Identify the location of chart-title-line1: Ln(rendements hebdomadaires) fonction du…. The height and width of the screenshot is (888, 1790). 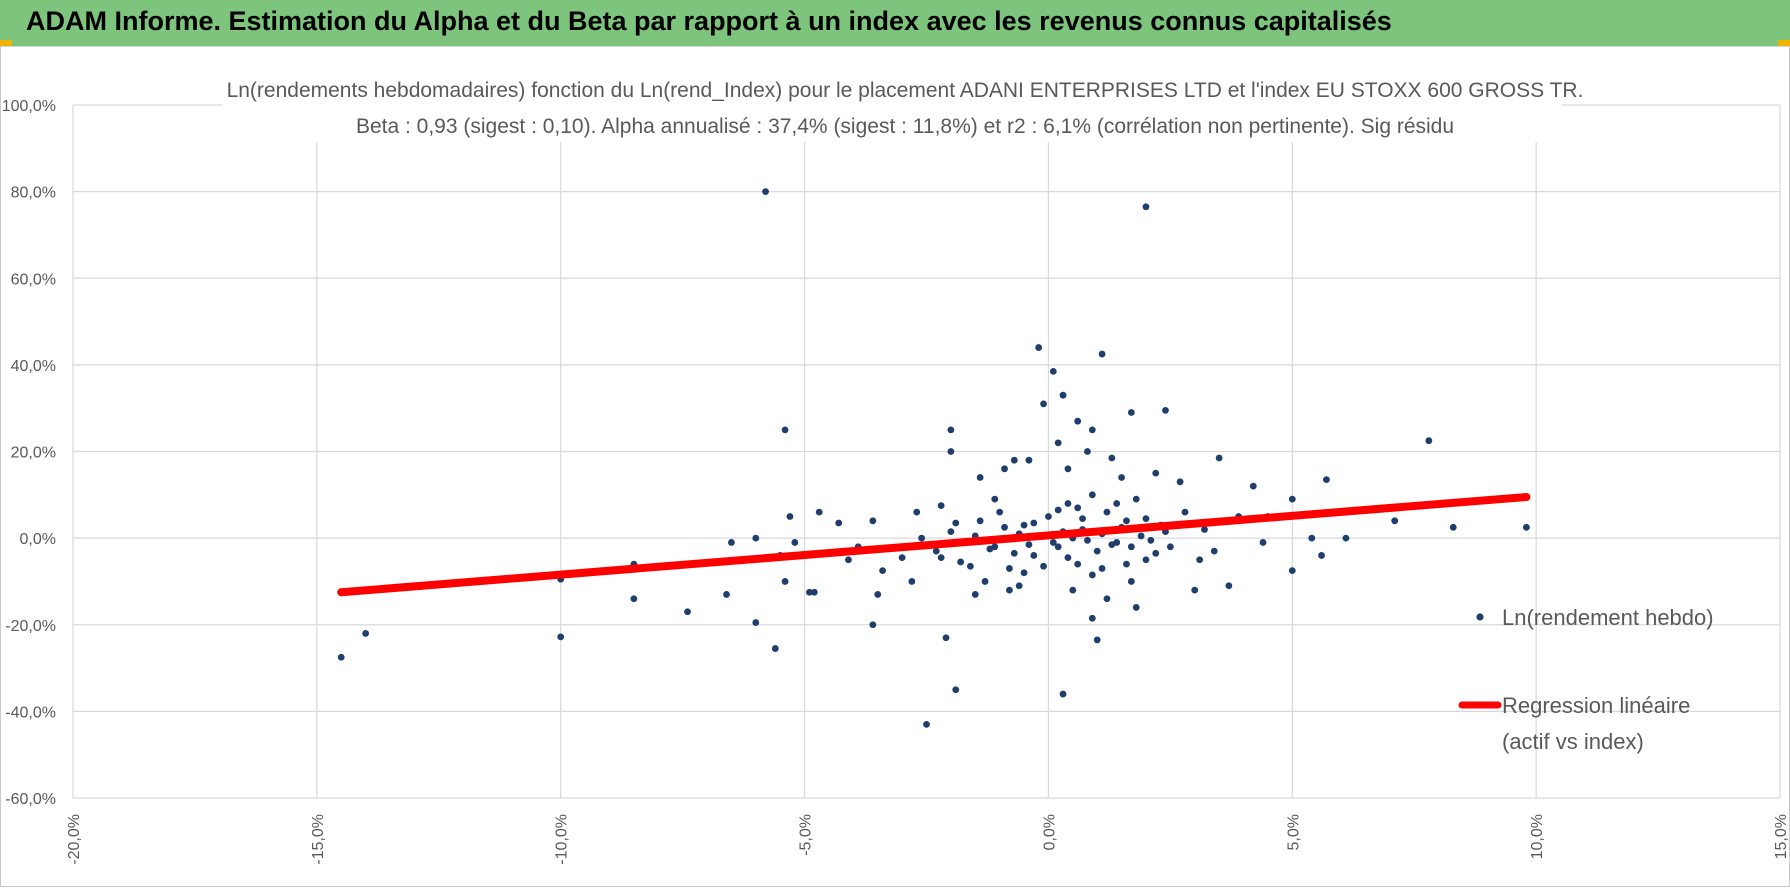
(905, 90).